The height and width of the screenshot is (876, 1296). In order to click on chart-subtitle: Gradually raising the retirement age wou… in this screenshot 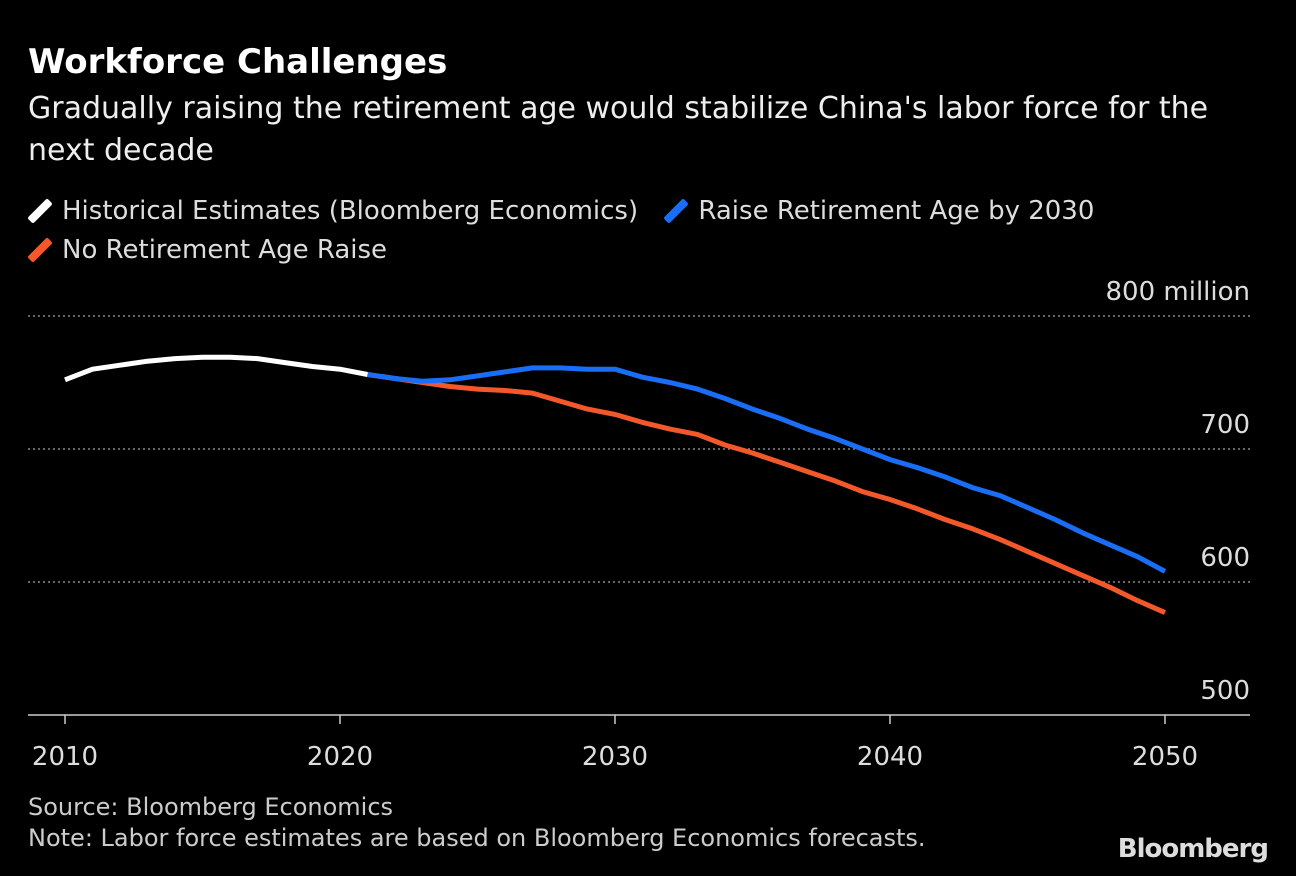, I will do `click(618, 129)`.